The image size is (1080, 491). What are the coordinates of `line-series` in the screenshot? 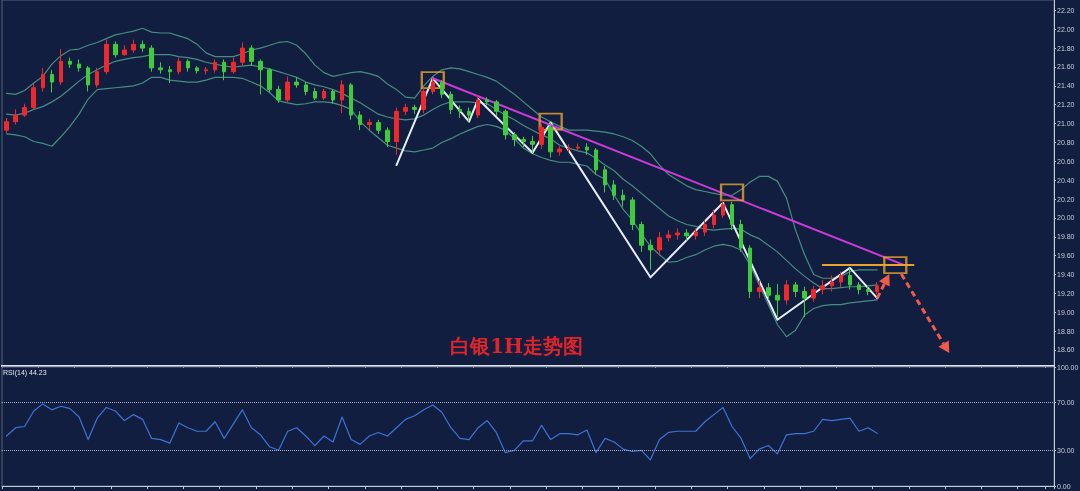 It's located at (441, 432).